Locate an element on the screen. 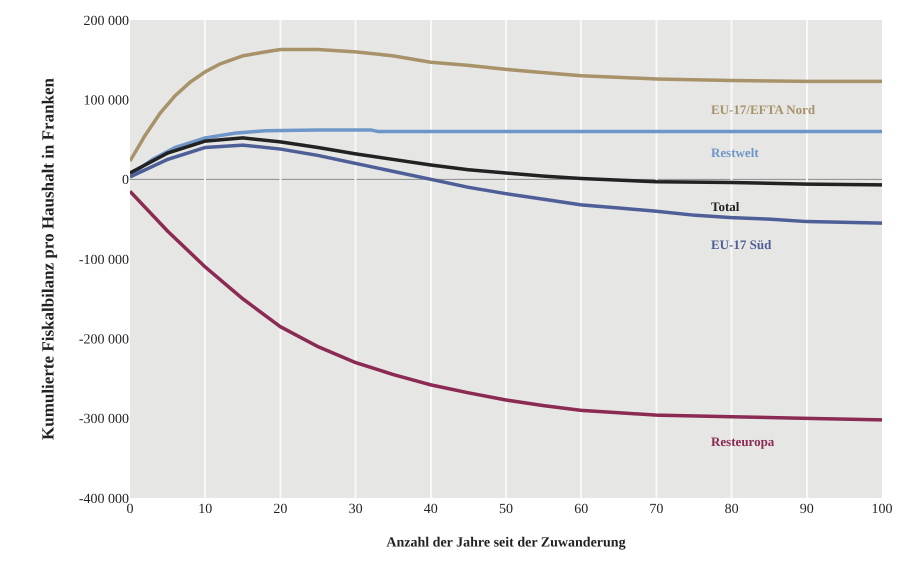 The height and width of the screenshot is (568, 907). series-label: Resteuropa is located at coordinates (743, 441).